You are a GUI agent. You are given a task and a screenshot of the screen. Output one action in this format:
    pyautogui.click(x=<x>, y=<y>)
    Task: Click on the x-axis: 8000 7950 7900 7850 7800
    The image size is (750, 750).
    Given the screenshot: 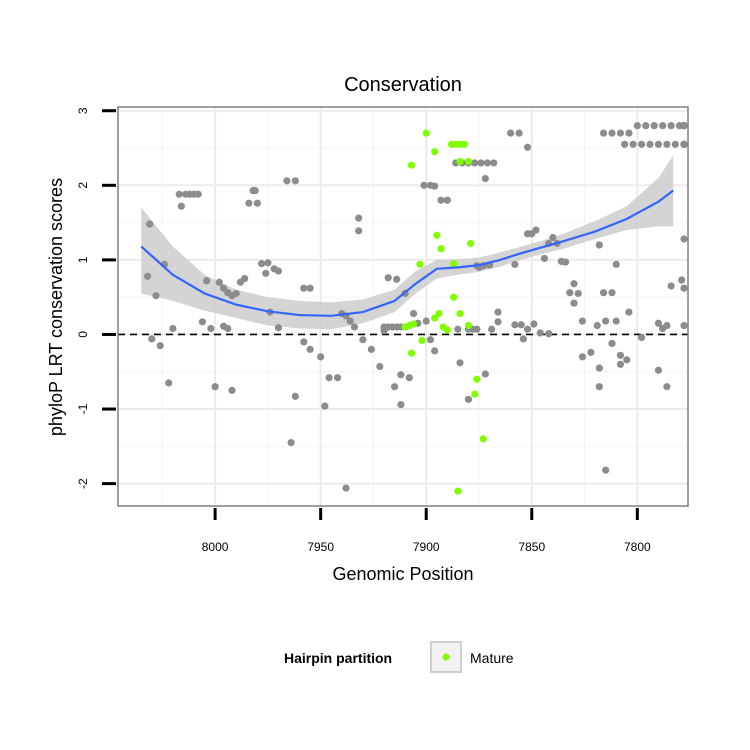 What is the action you would take?
    pyautogui.click(x=426, y=531)
    